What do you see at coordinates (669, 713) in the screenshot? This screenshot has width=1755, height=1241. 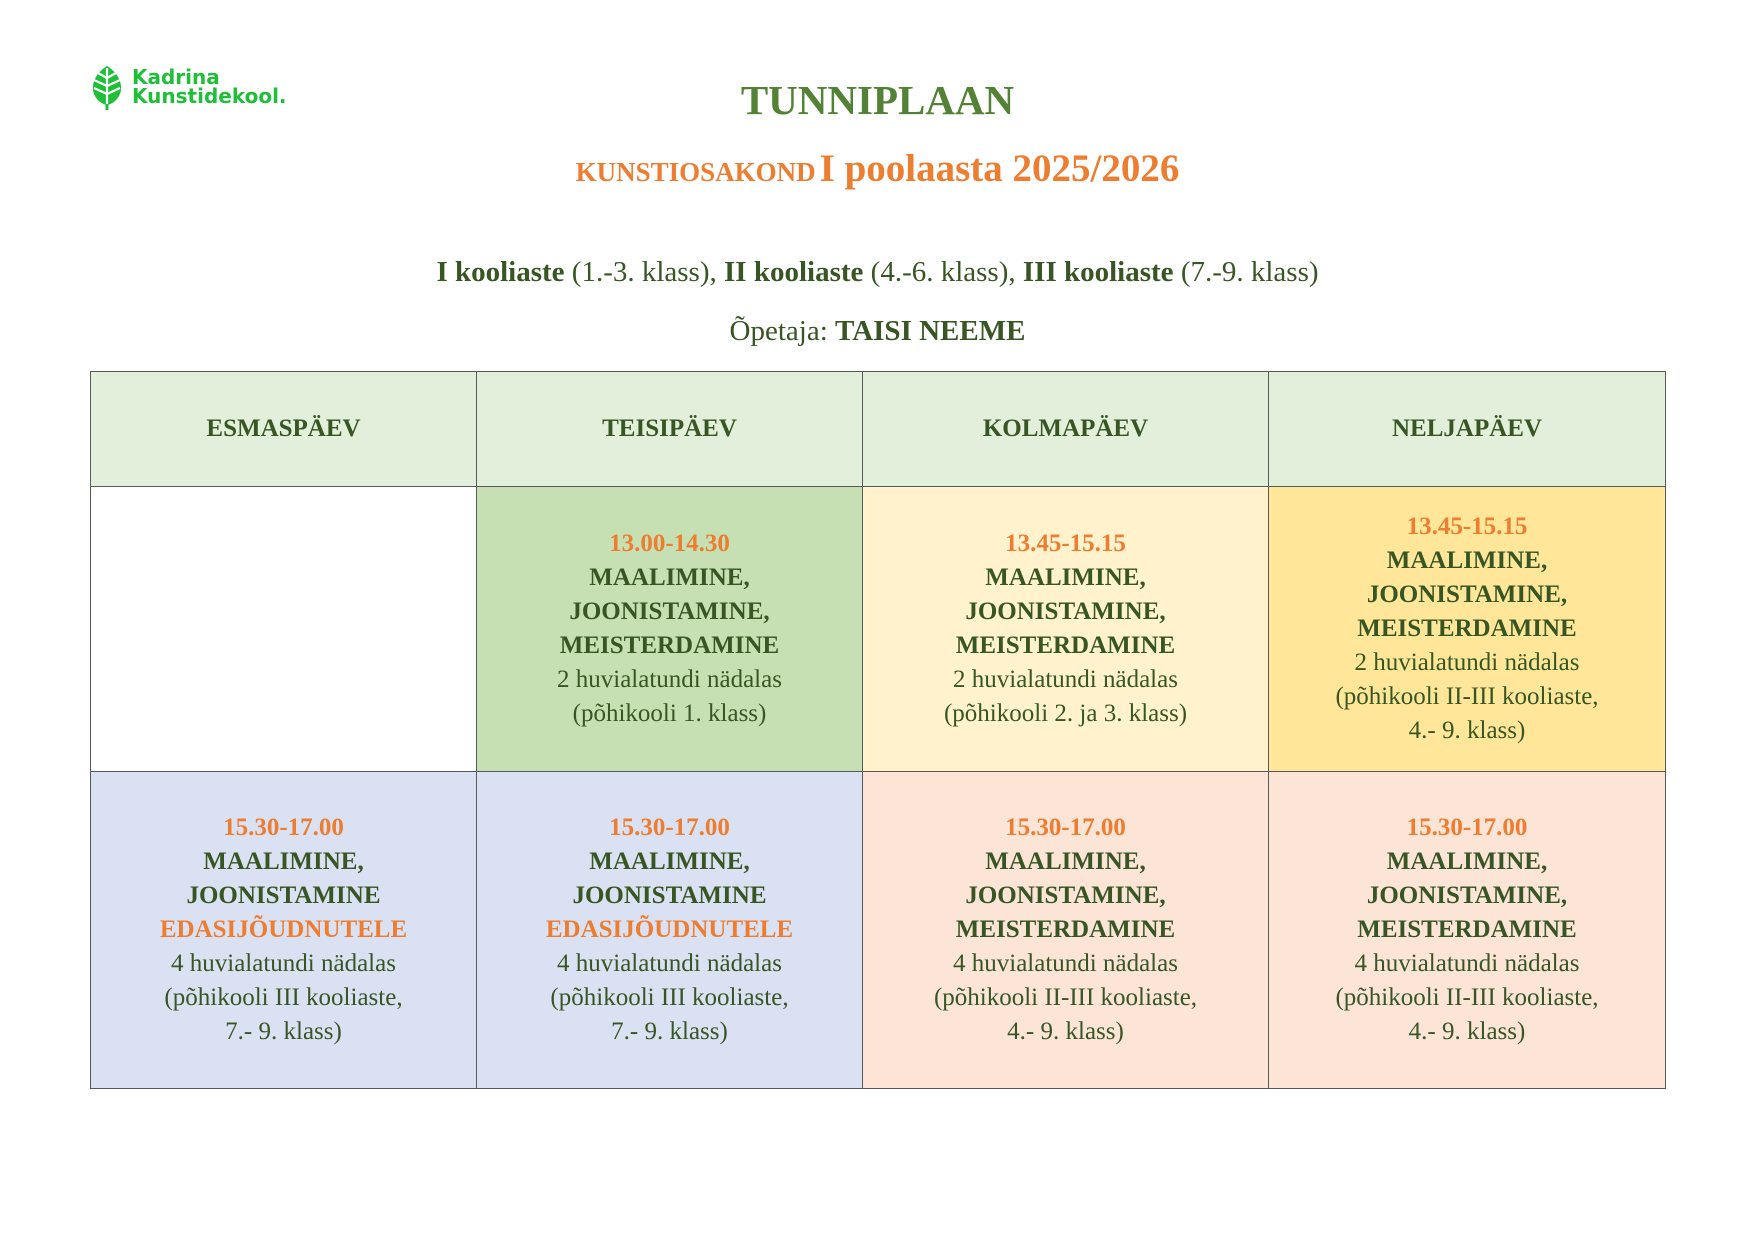 I see `lesson-group: (põhikooli 1. klass)` at bounding box center [669, 713].